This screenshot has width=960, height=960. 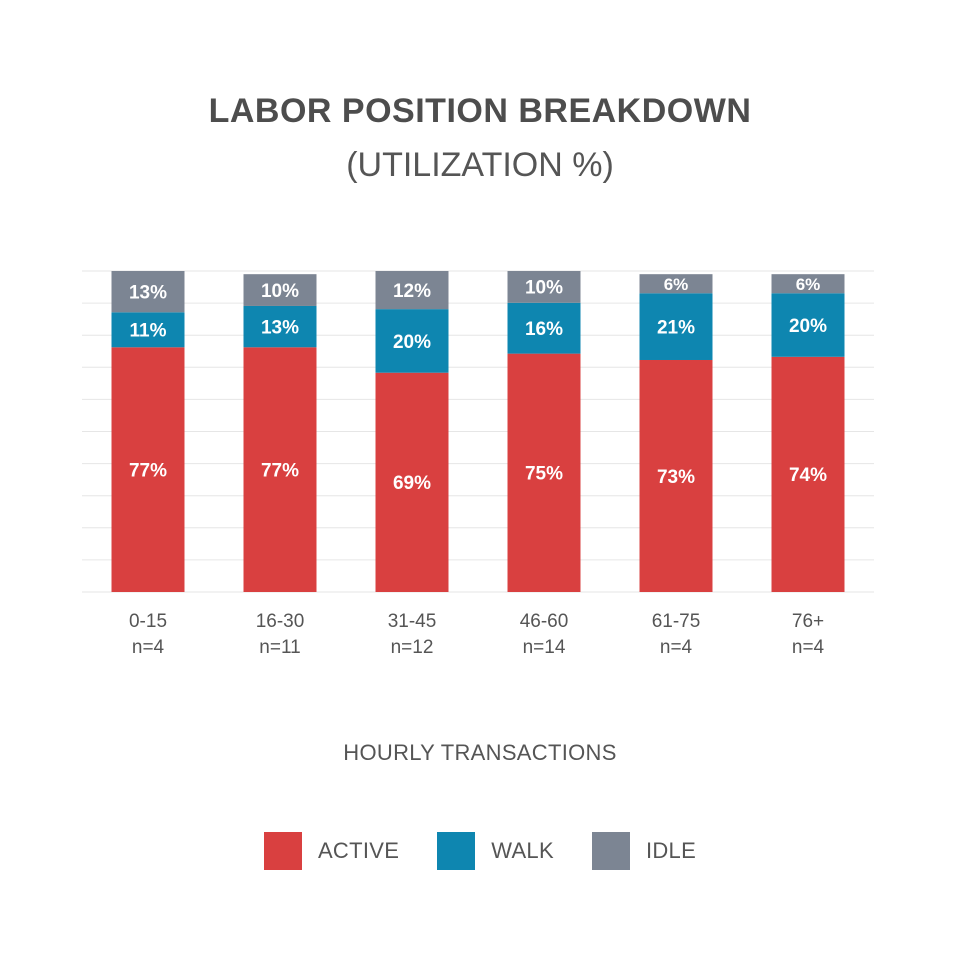 I want to click on data-label-active-0-15: 77%, so click(x=148, y=470).